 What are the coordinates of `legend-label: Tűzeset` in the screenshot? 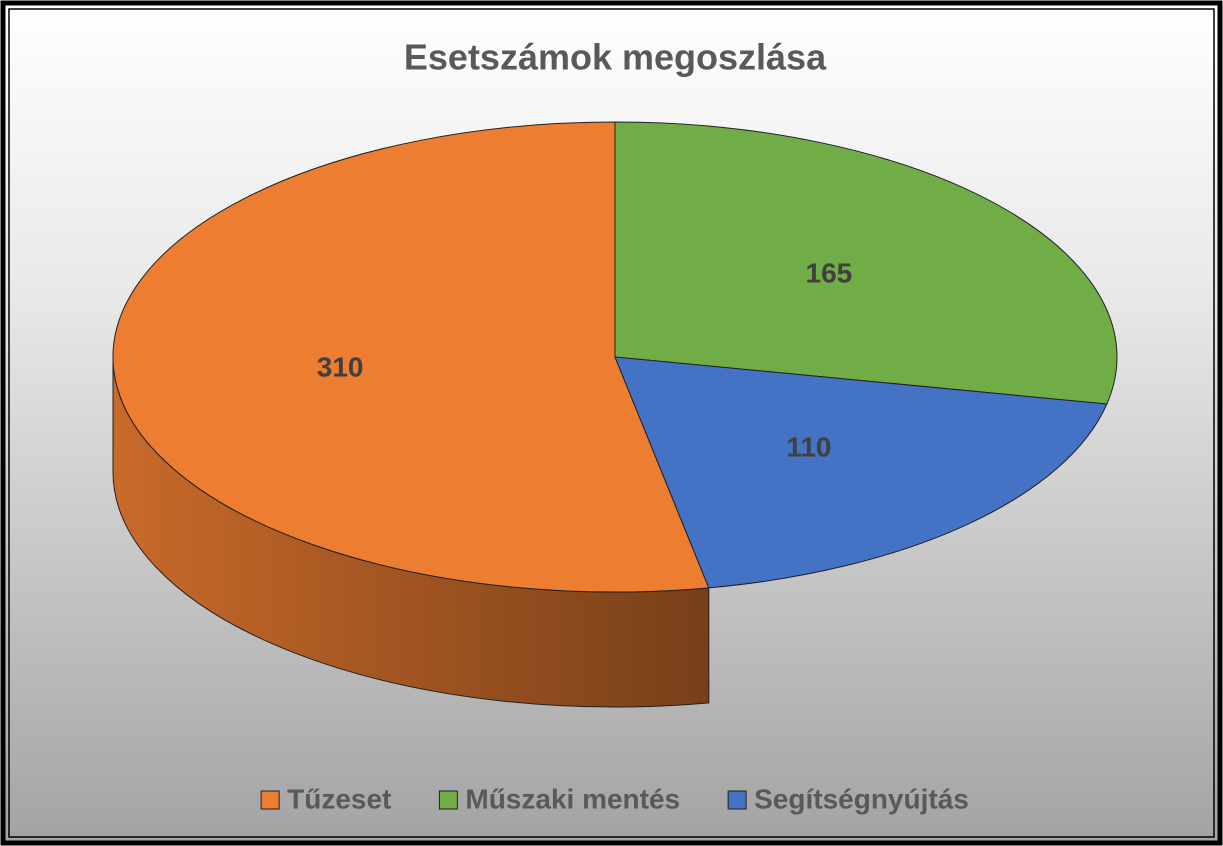 It's located at (339, 798).